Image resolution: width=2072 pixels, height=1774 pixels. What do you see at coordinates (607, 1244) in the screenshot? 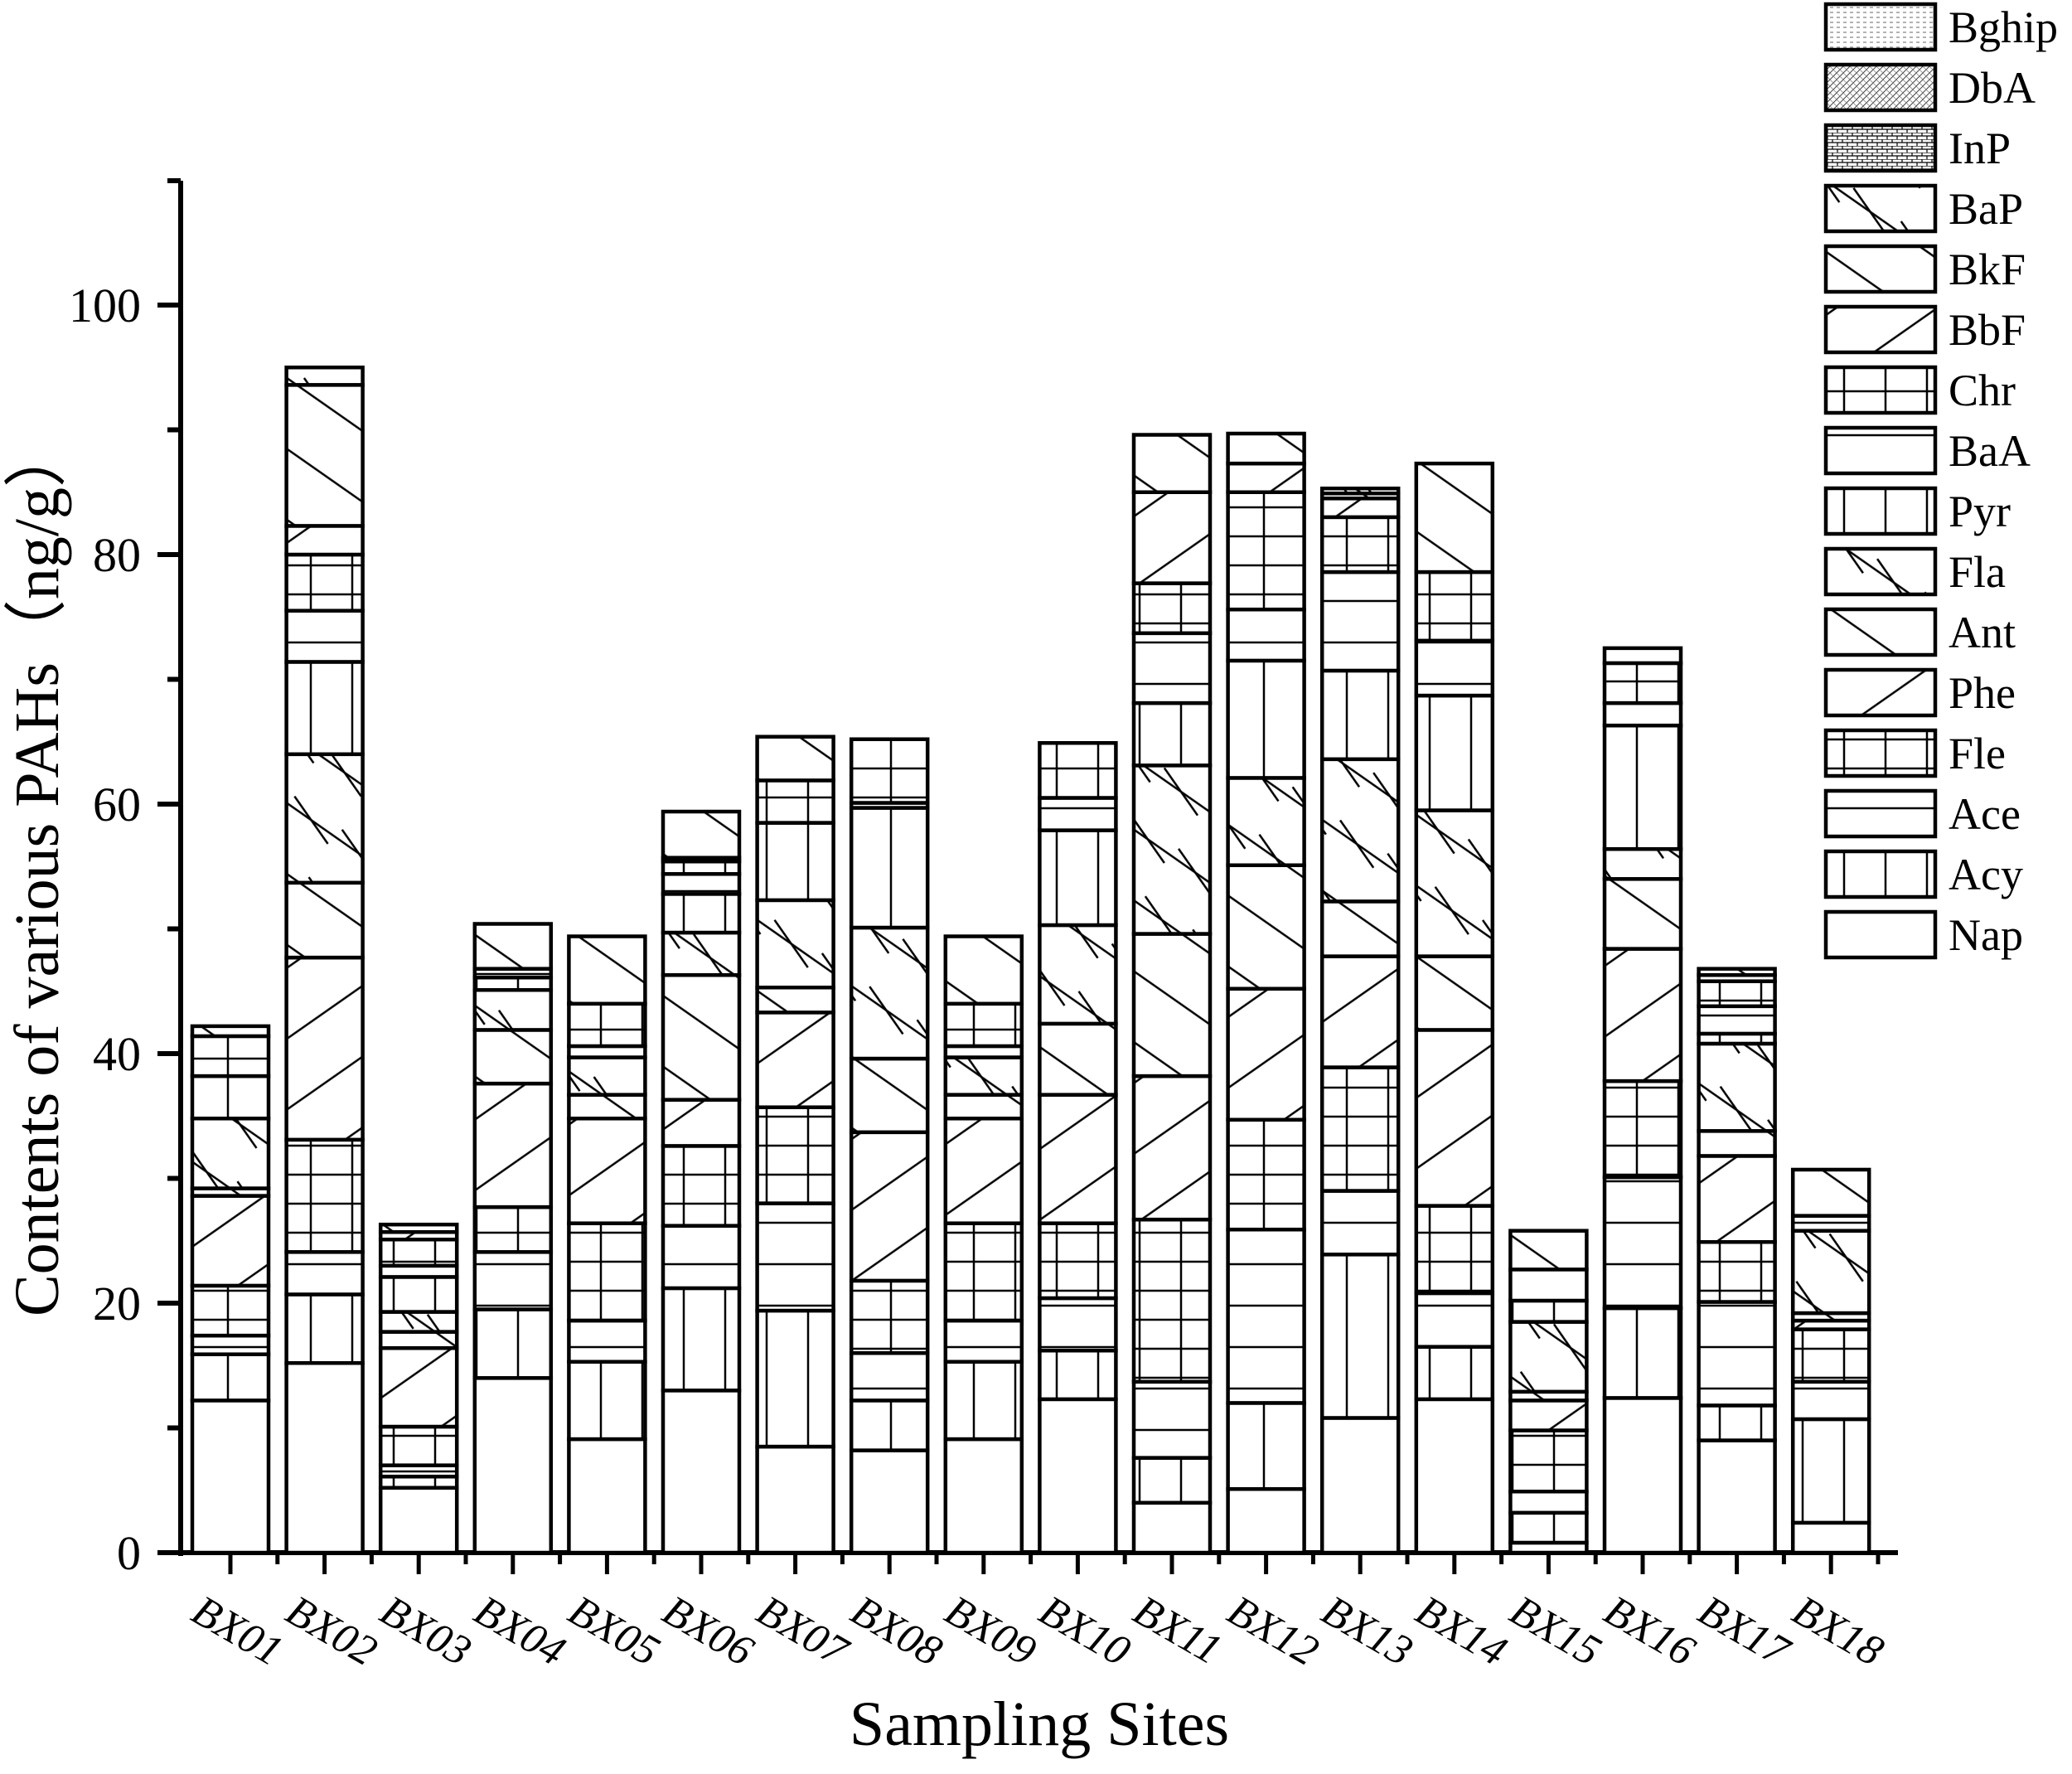
I see `bar-bx05` at bounding box center [607, 1244].